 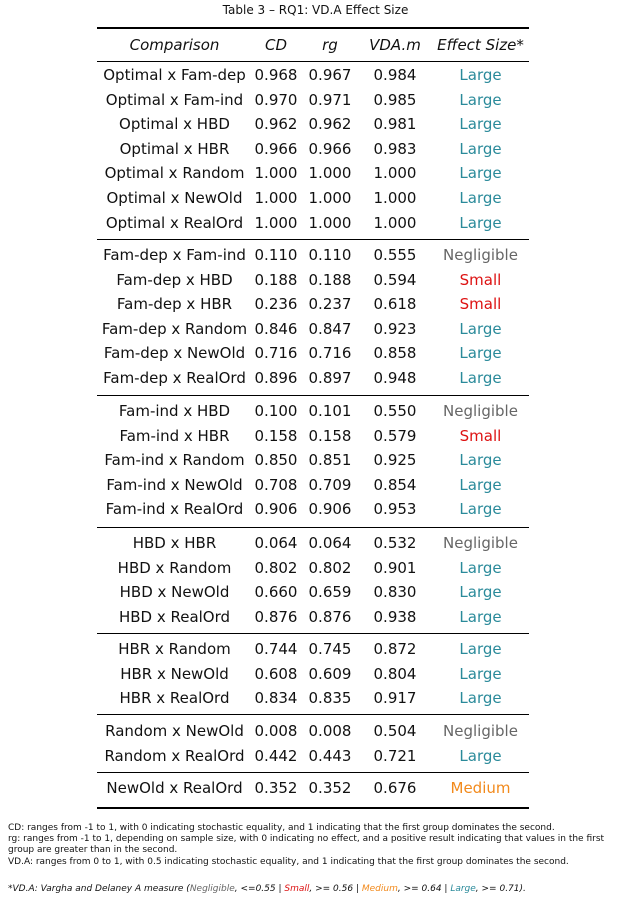 What do you see at coordinates (313, 380) in the screenshot?
I see `table-row: Fam-dep x RealOrd 0.896 0.897 0.948 Large` at bounding box center [313, 380].